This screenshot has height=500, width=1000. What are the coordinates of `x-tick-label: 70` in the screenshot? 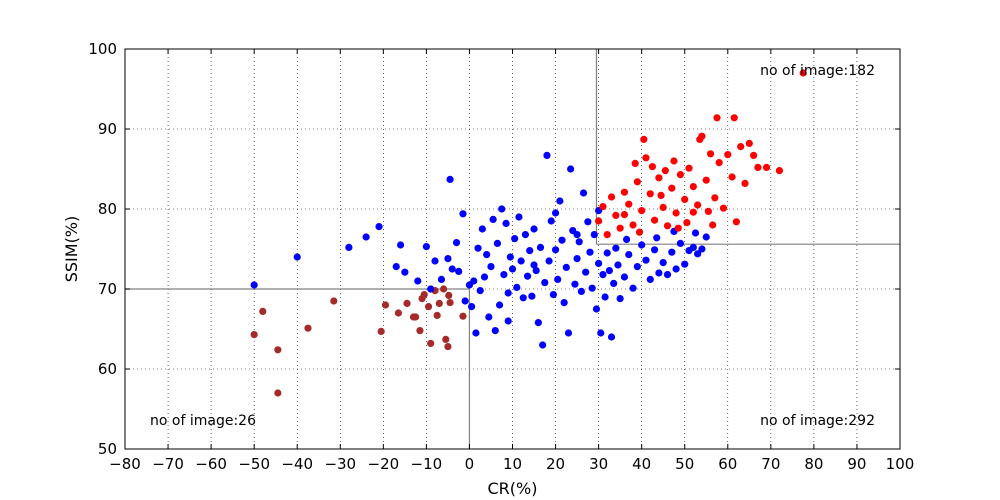 It's located at (770, 464).